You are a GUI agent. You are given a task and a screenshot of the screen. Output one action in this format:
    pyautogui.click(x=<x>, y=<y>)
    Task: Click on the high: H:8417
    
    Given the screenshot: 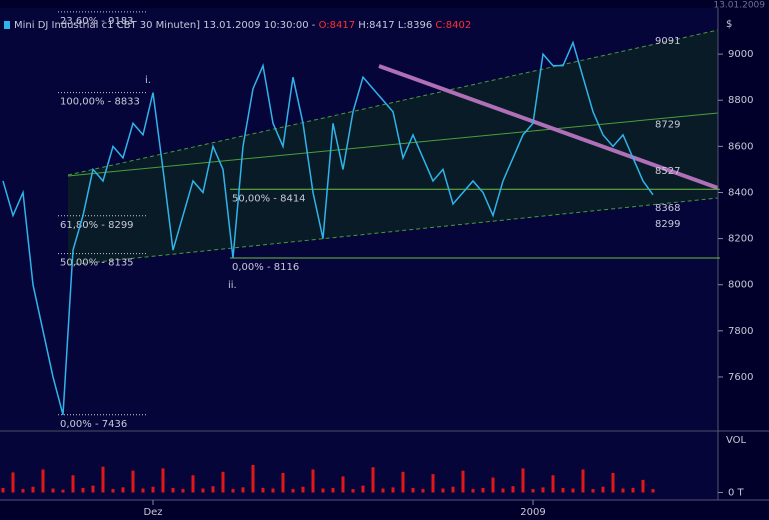 What is the action you would take?
    pyautogui.click(x=376, y=25)
    